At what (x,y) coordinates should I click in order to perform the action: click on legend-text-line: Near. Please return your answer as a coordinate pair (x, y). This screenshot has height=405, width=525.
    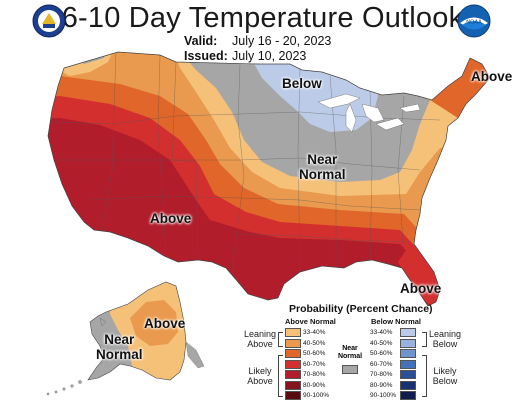
    Looking at the image, I should click on (350, 348).